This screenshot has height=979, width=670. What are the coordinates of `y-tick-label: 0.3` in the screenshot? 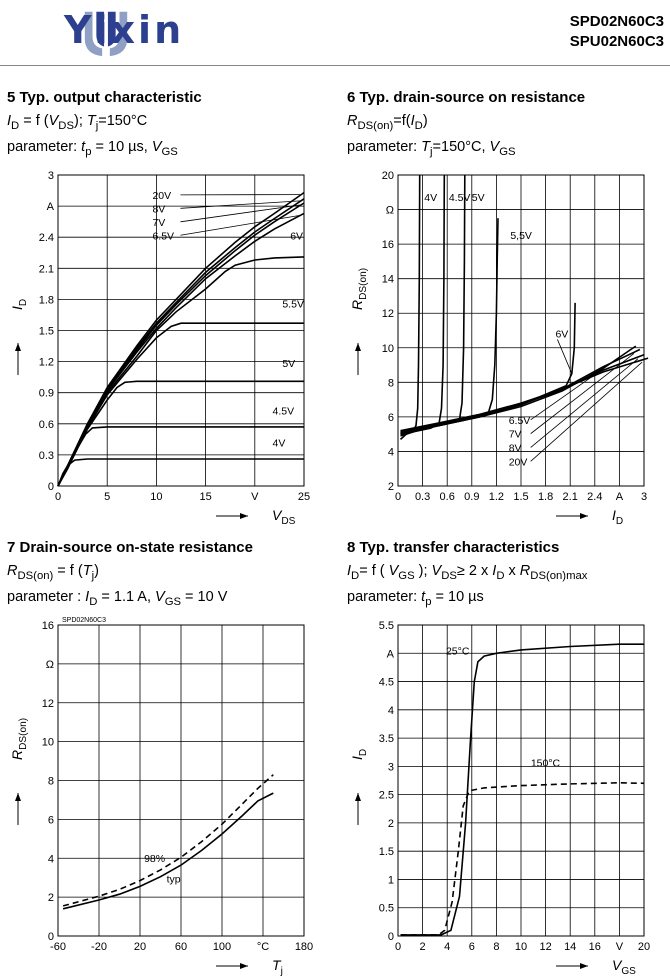 It's located at (46, 456).